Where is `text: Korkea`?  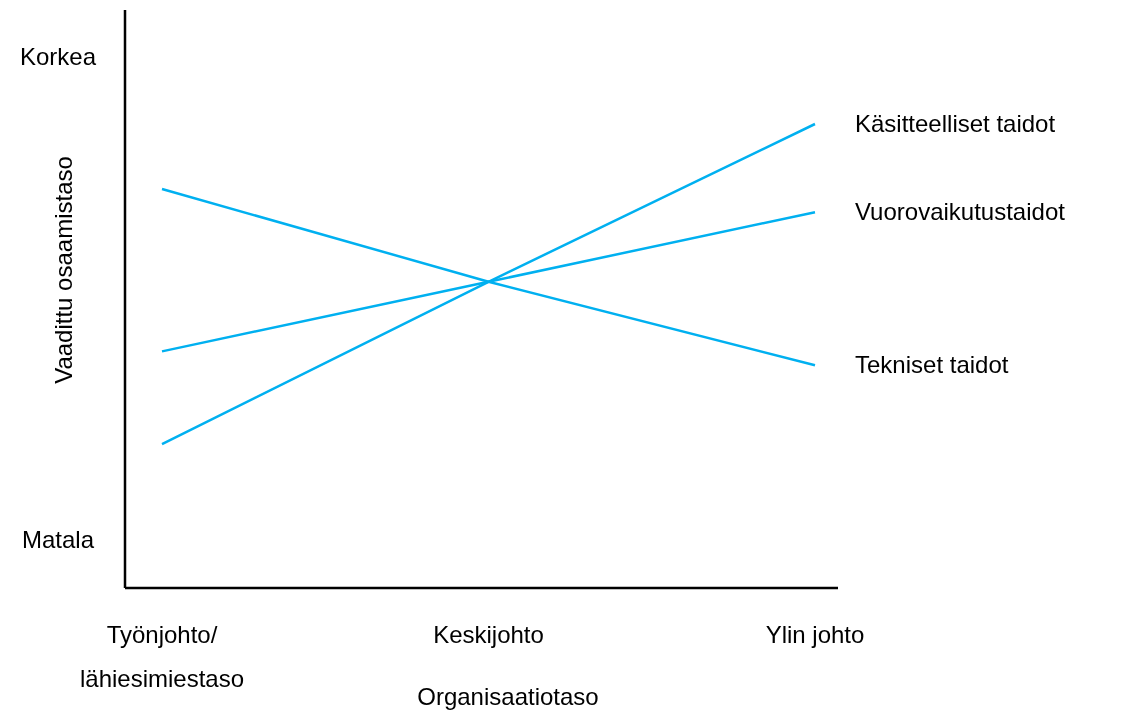 text: Korkea is located at coordinates (58, 56).